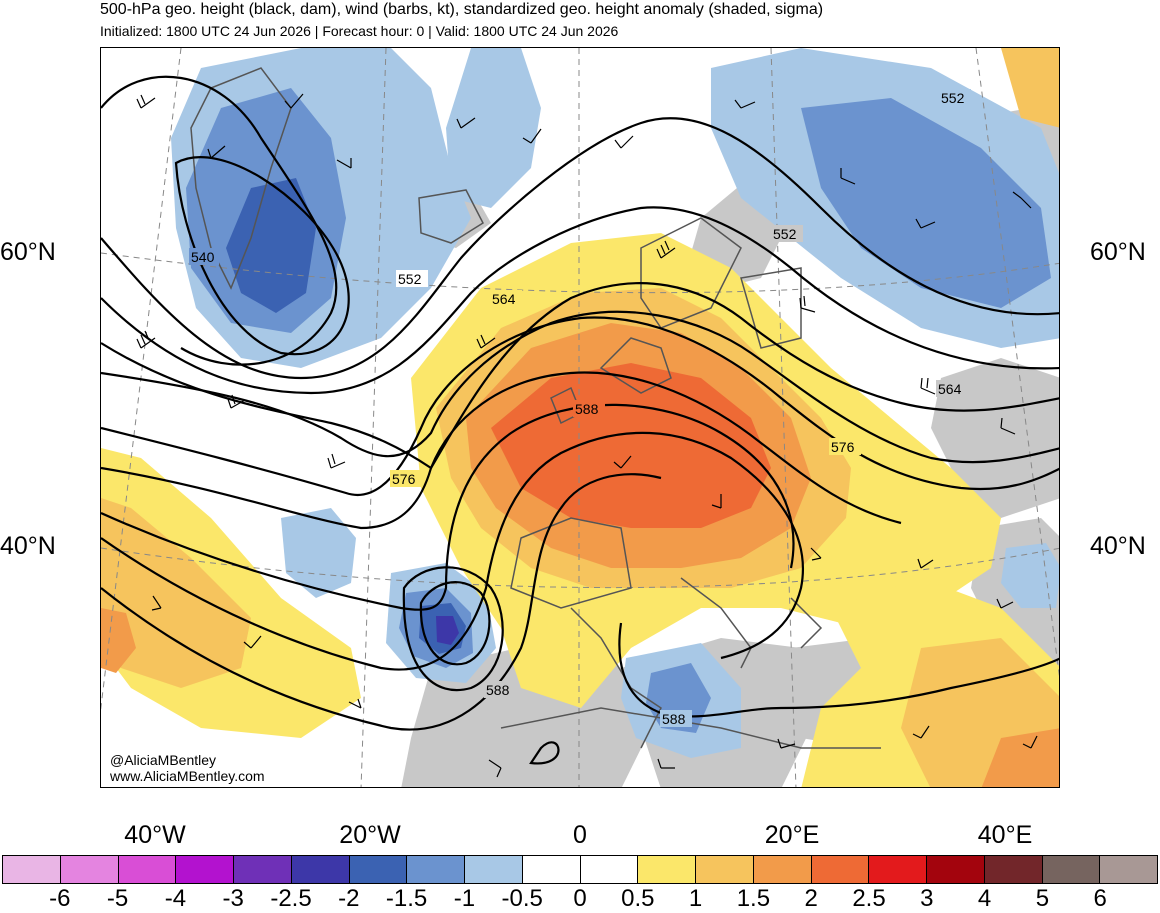  What do you see at coordinates (927, 898) in the screenshot?
I see `colorbar-tick-label: 3` at bounding box center [927, 898].